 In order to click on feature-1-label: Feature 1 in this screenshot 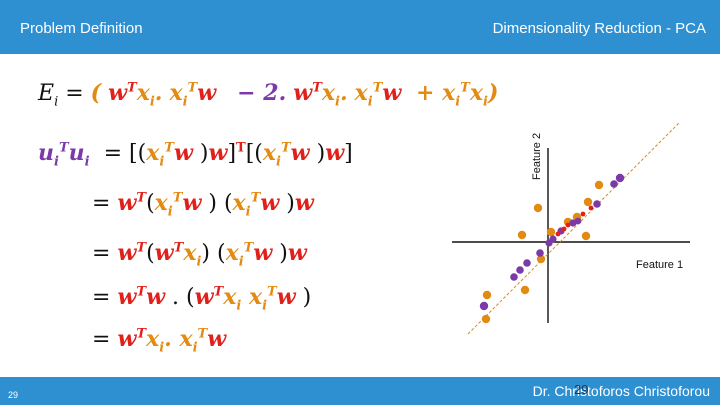, I will do `click(659, 265)`.